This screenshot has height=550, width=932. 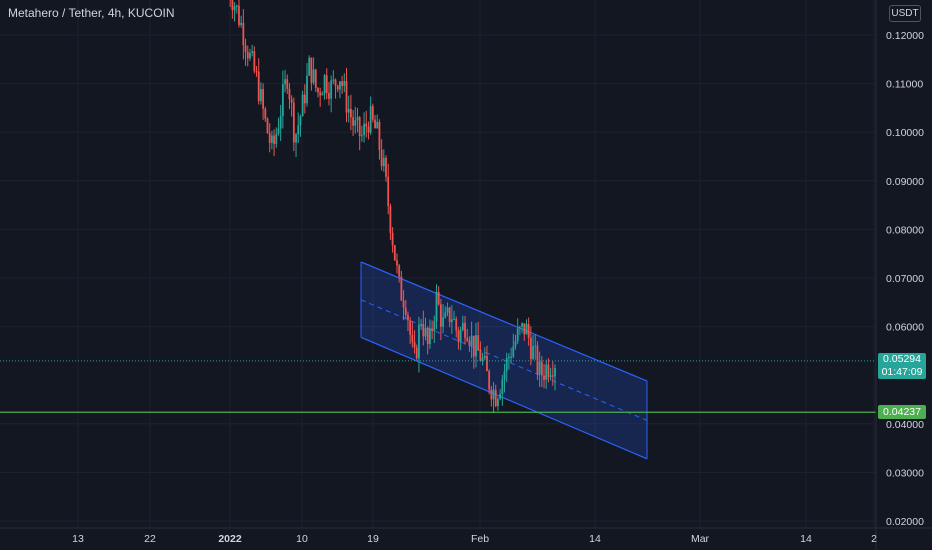 What do you see at coordinates (905, 182) in the screenshot?
I see `price-tick-label: 0.09000` at bounding box center [905, 182].